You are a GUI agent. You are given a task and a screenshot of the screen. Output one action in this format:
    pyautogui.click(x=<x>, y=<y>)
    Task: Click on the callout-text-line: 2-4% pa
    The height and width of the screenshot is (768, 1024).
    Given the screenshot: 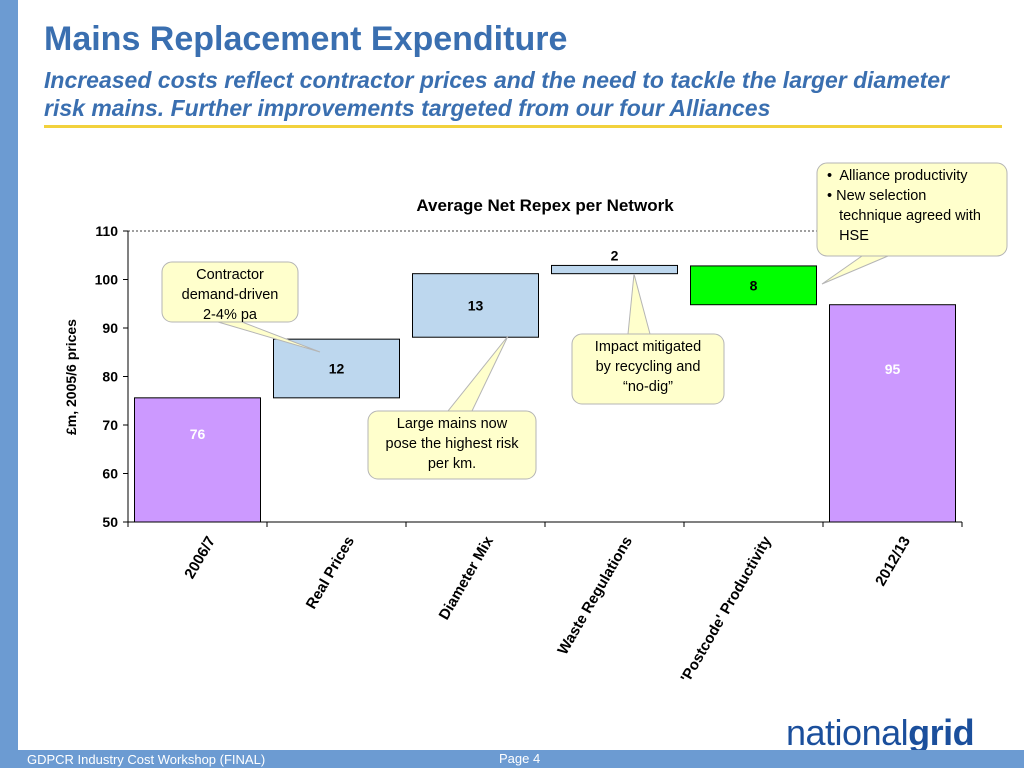 What is the action you would take?
    pyautogui.click(x=230, y=315)
    